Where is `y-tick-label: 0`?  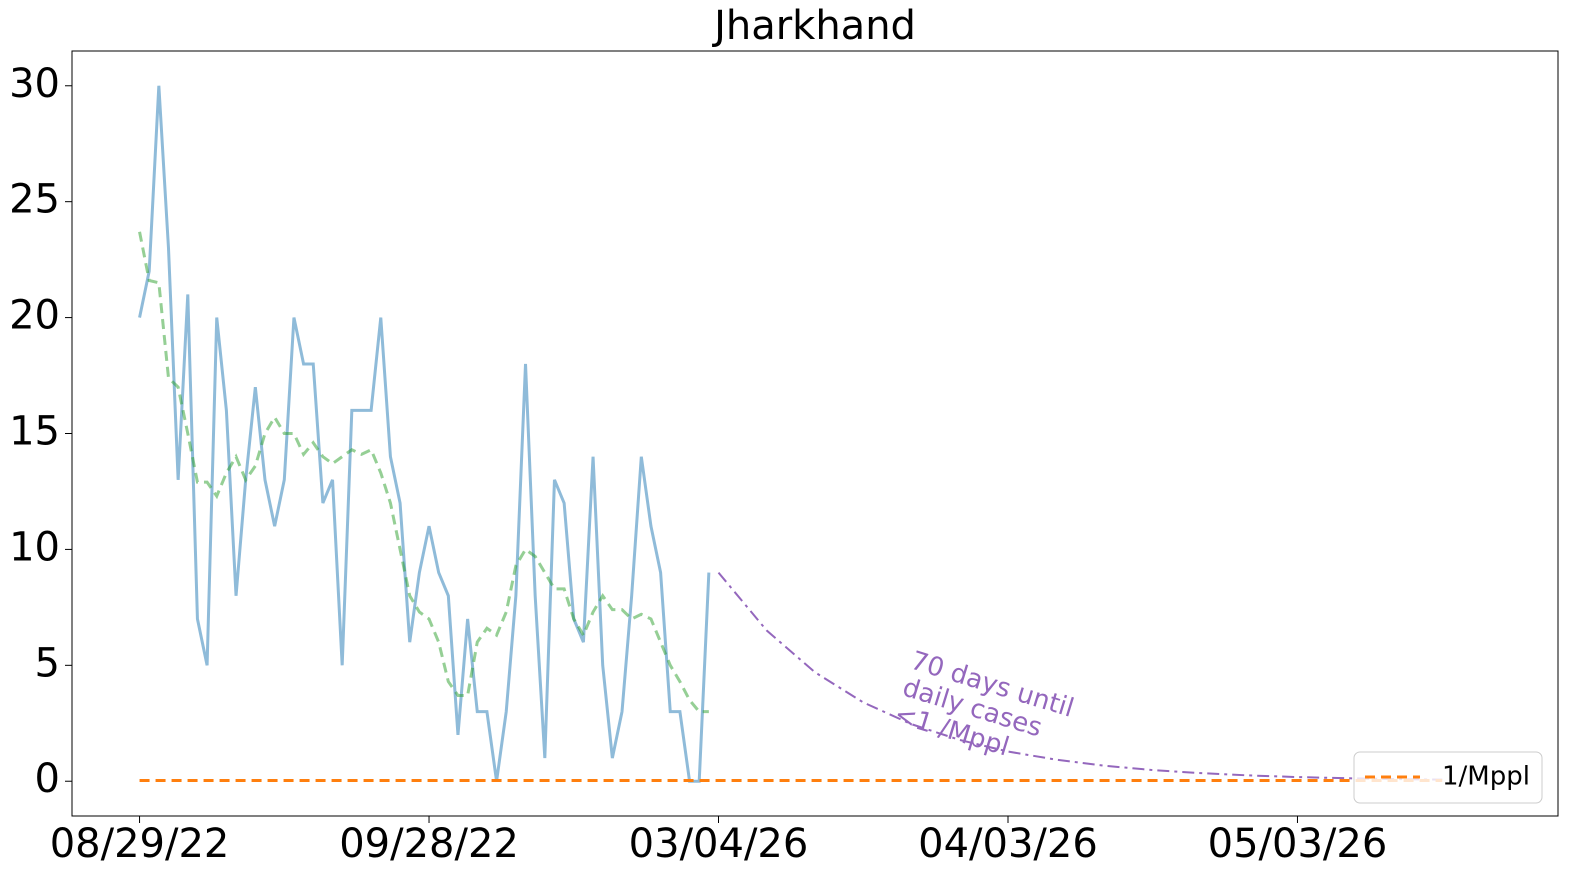
y-tick-label: 0 is located at coordinates (47, 779).